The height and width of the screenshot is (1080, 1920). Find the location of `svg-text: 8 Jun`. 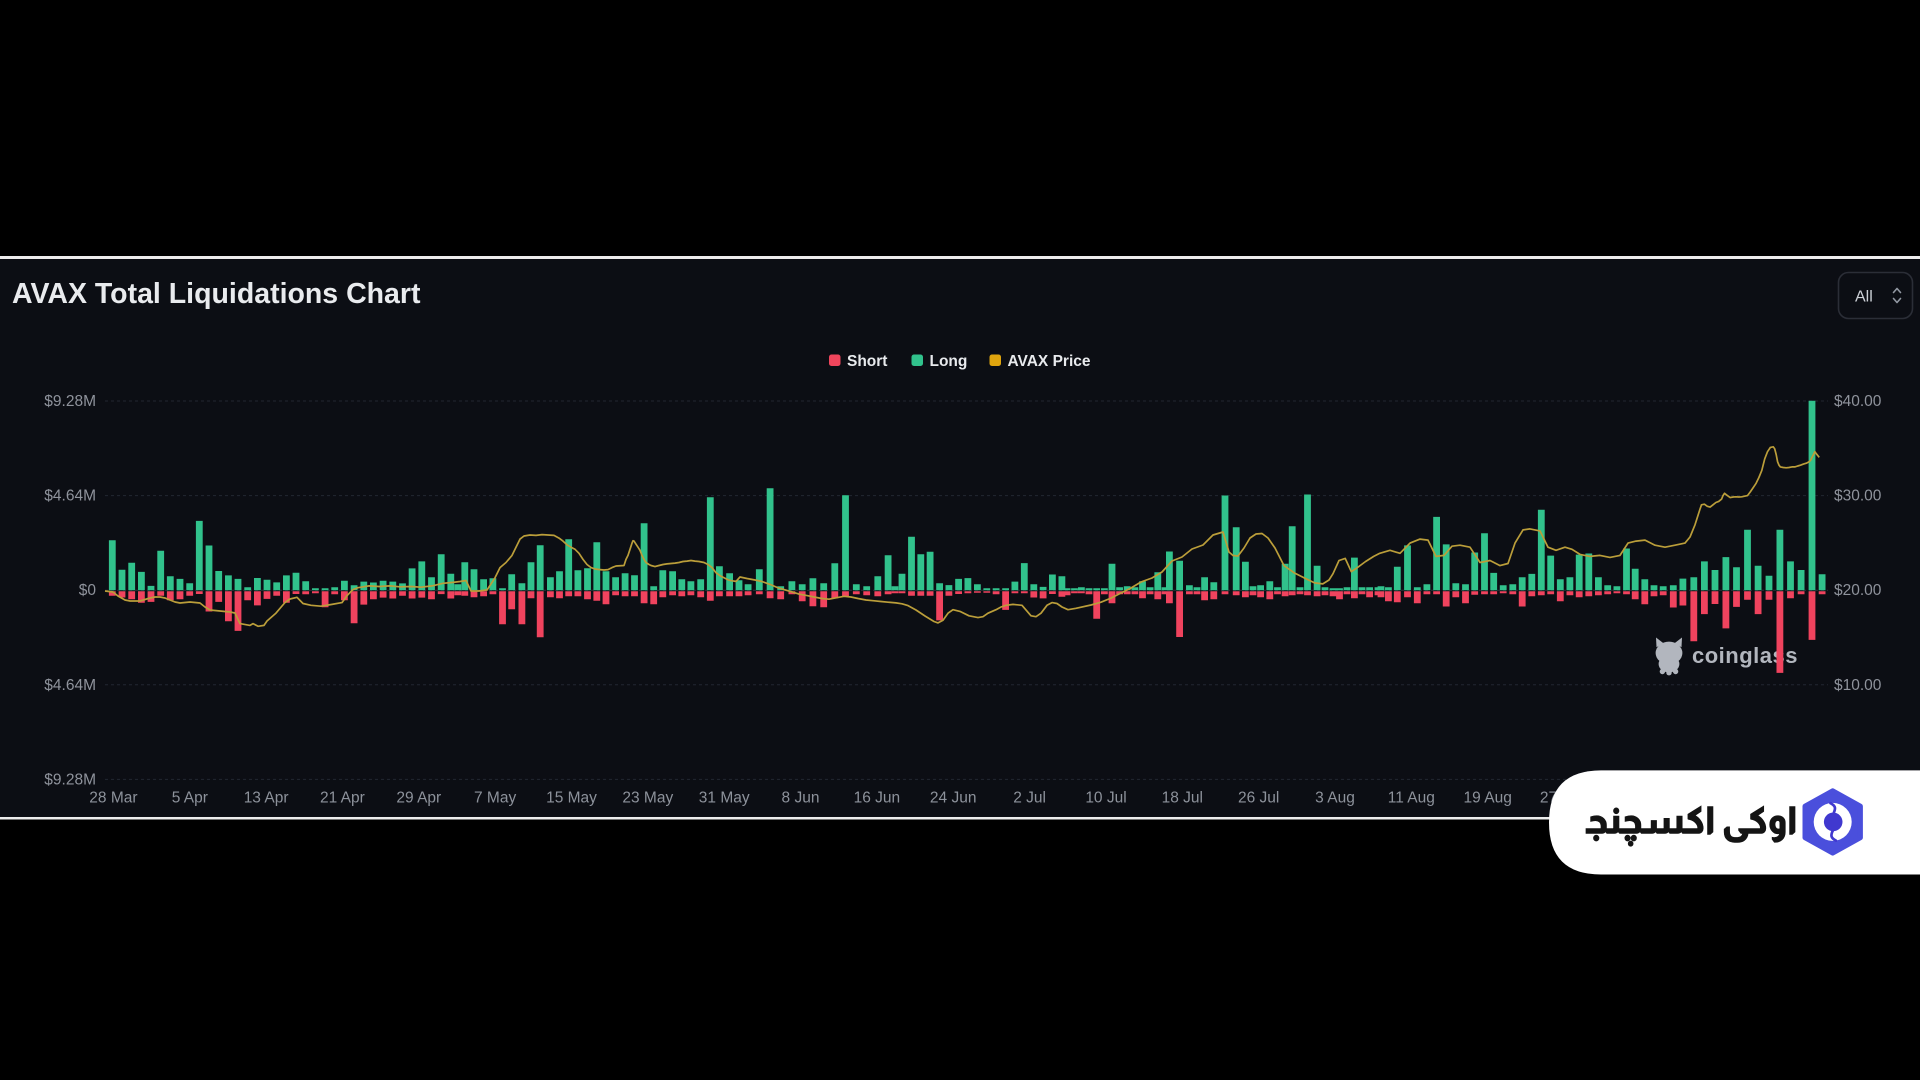

svg-text: 8 Jun is located at coordinates (801, 798).